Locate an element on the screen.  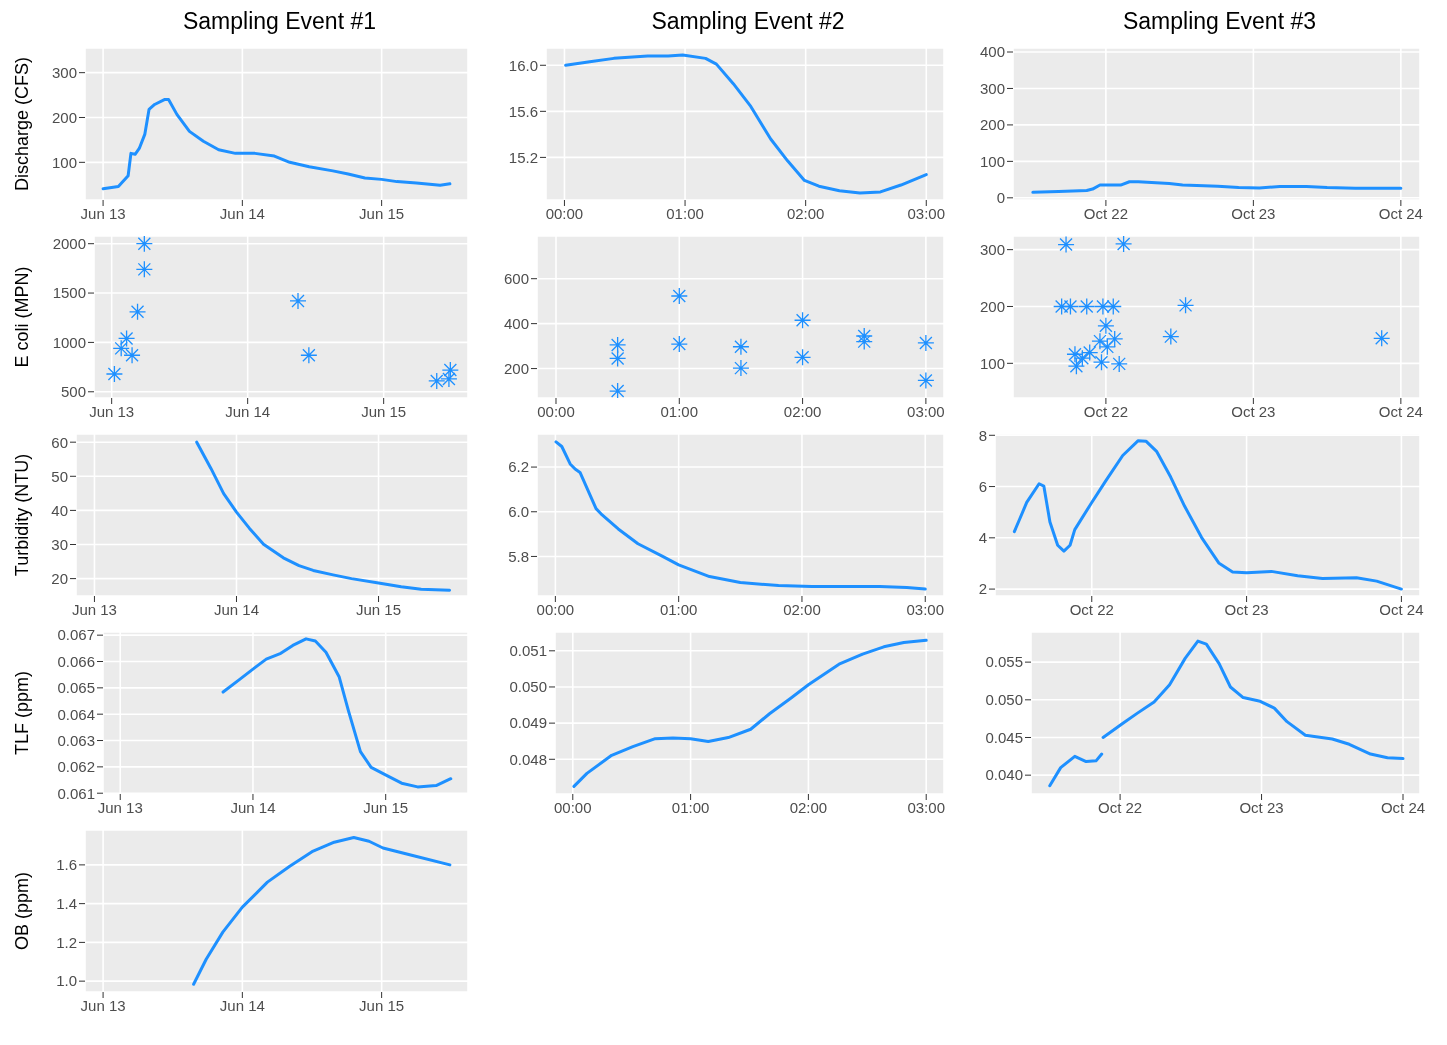
y-tick-label: 0.062 is located at coordinates (76, 767).